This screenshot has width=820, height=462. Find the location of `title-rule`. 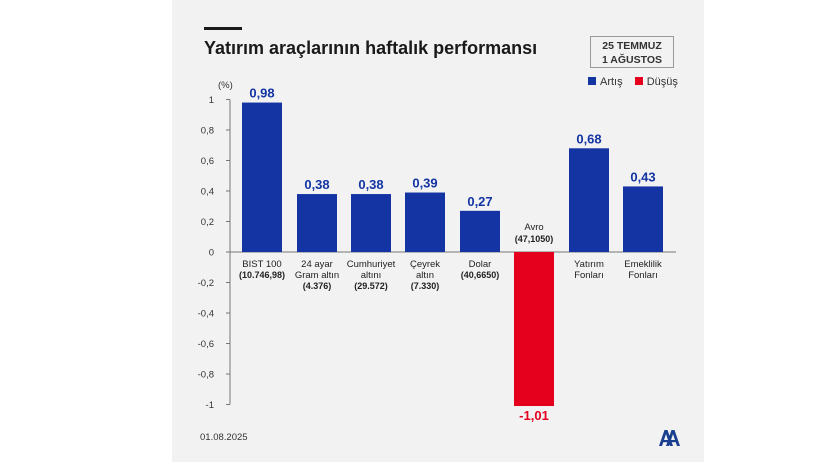

title-rule is located at coordinates (223, 28).